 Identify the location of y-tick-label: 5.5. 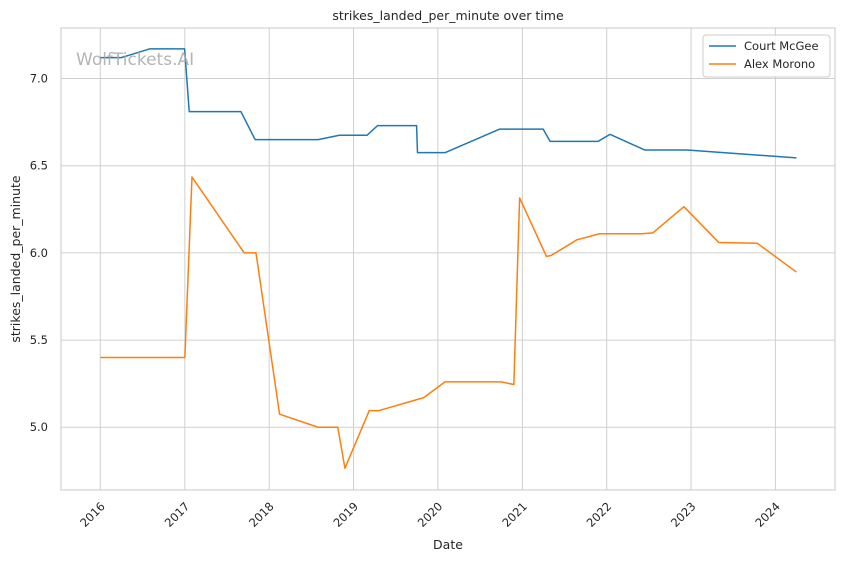
(39, 340).